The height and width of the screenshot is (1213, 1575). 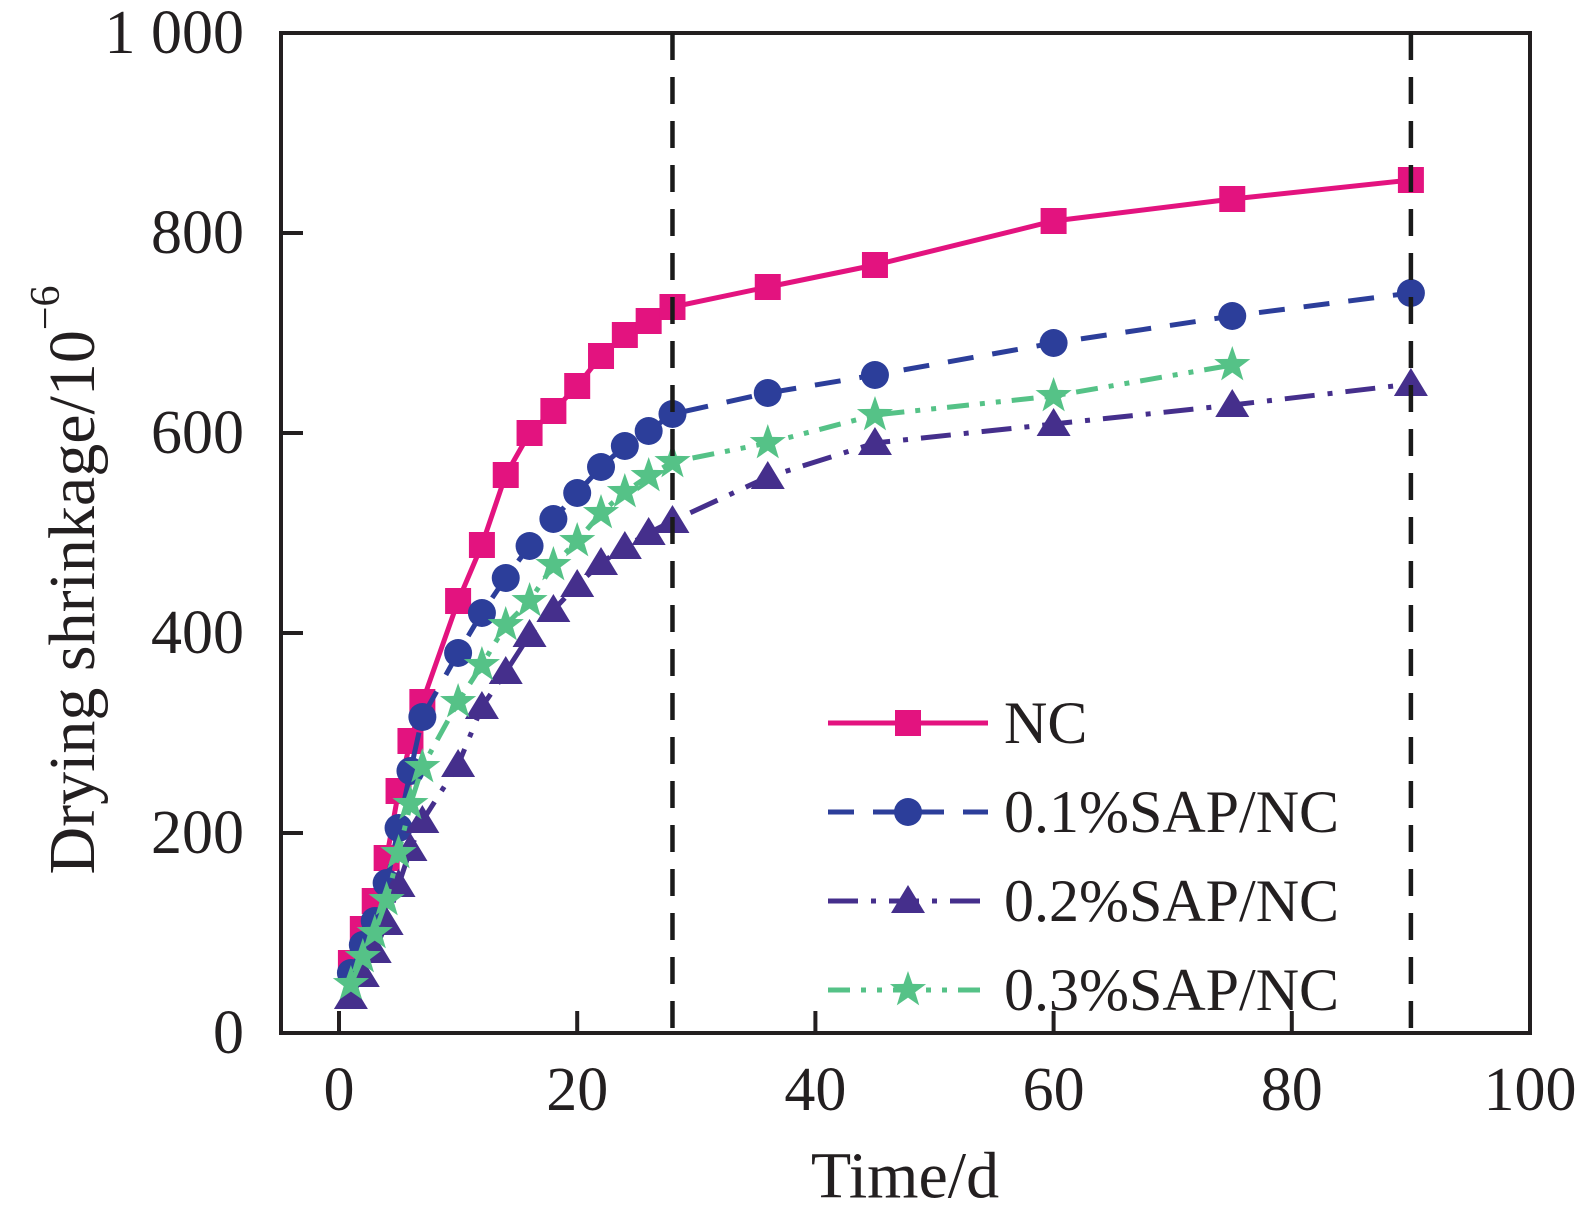 What do you see at coordinates (506, 578) in the screenshot?
I see `data-point-0.1%SAP/NC-d14` at bounding box center [506, 578].